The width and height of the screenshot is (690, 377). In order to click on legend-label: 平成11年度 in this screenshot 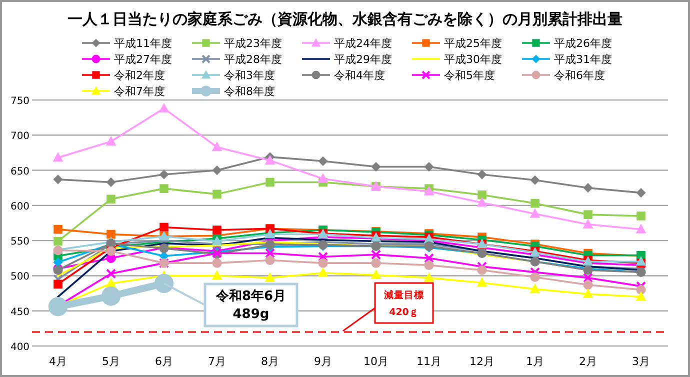, I will do `click(143, 43)`.